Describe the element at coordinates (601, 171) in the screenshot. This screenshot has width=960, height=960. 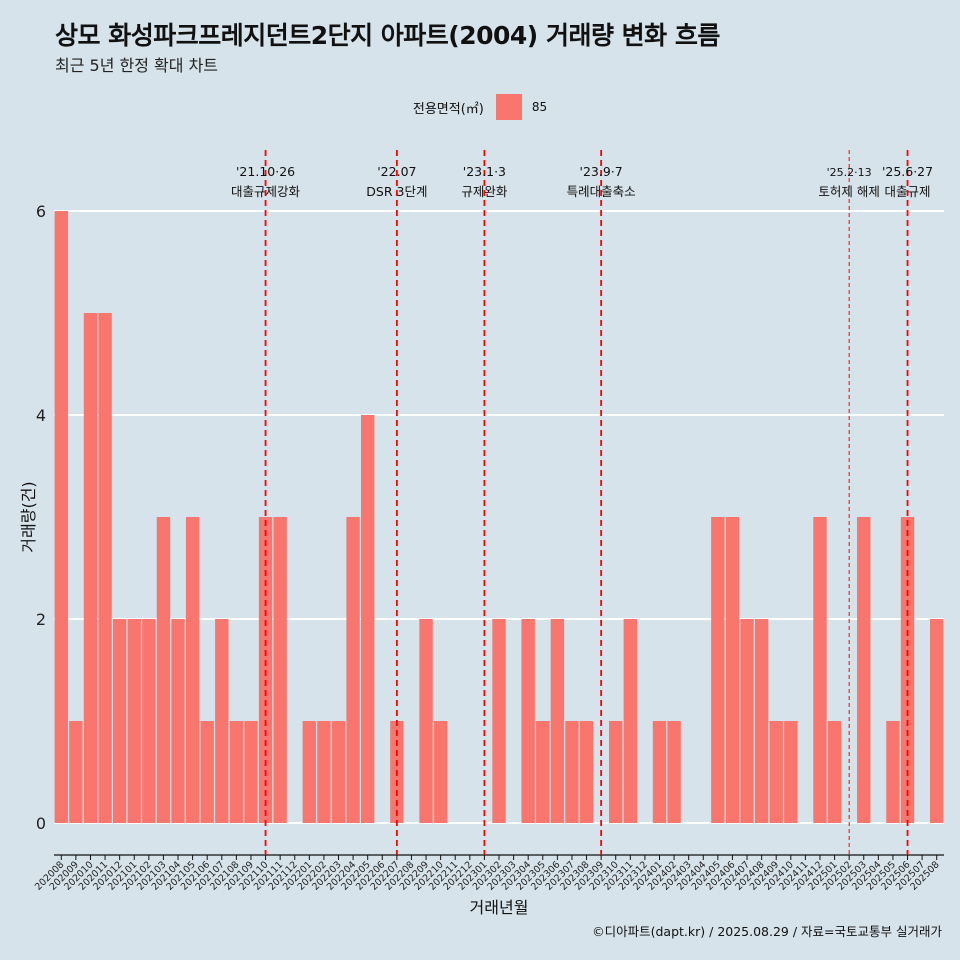
I see `event-date-label: '23.9·7` at that location.